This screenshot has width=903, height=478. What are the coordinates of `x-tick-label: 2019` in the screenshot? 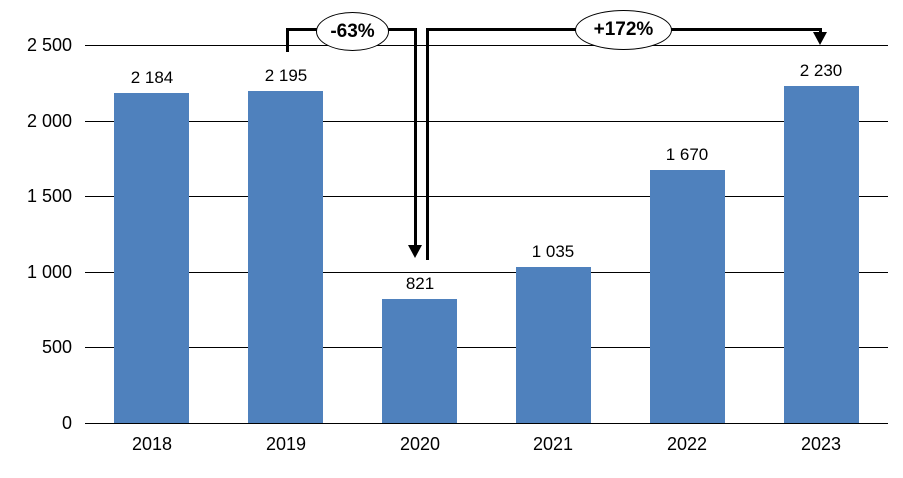 It's located at (286, 444).